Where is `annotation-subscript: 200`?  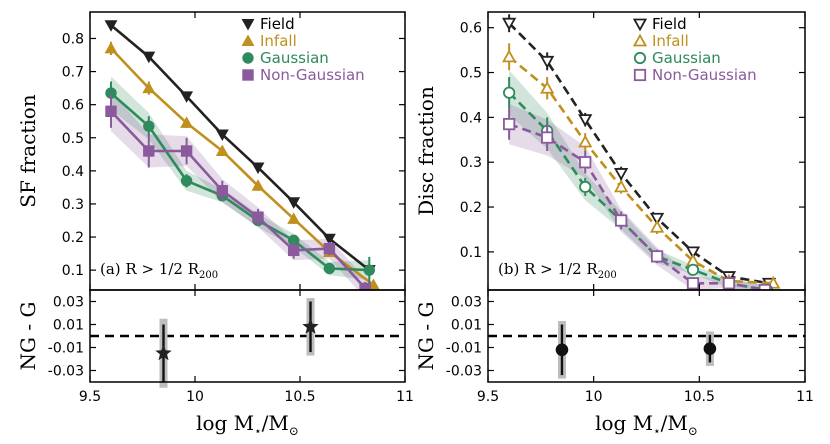
annotation-subscript: 200 is located at coordinates (208, 275).